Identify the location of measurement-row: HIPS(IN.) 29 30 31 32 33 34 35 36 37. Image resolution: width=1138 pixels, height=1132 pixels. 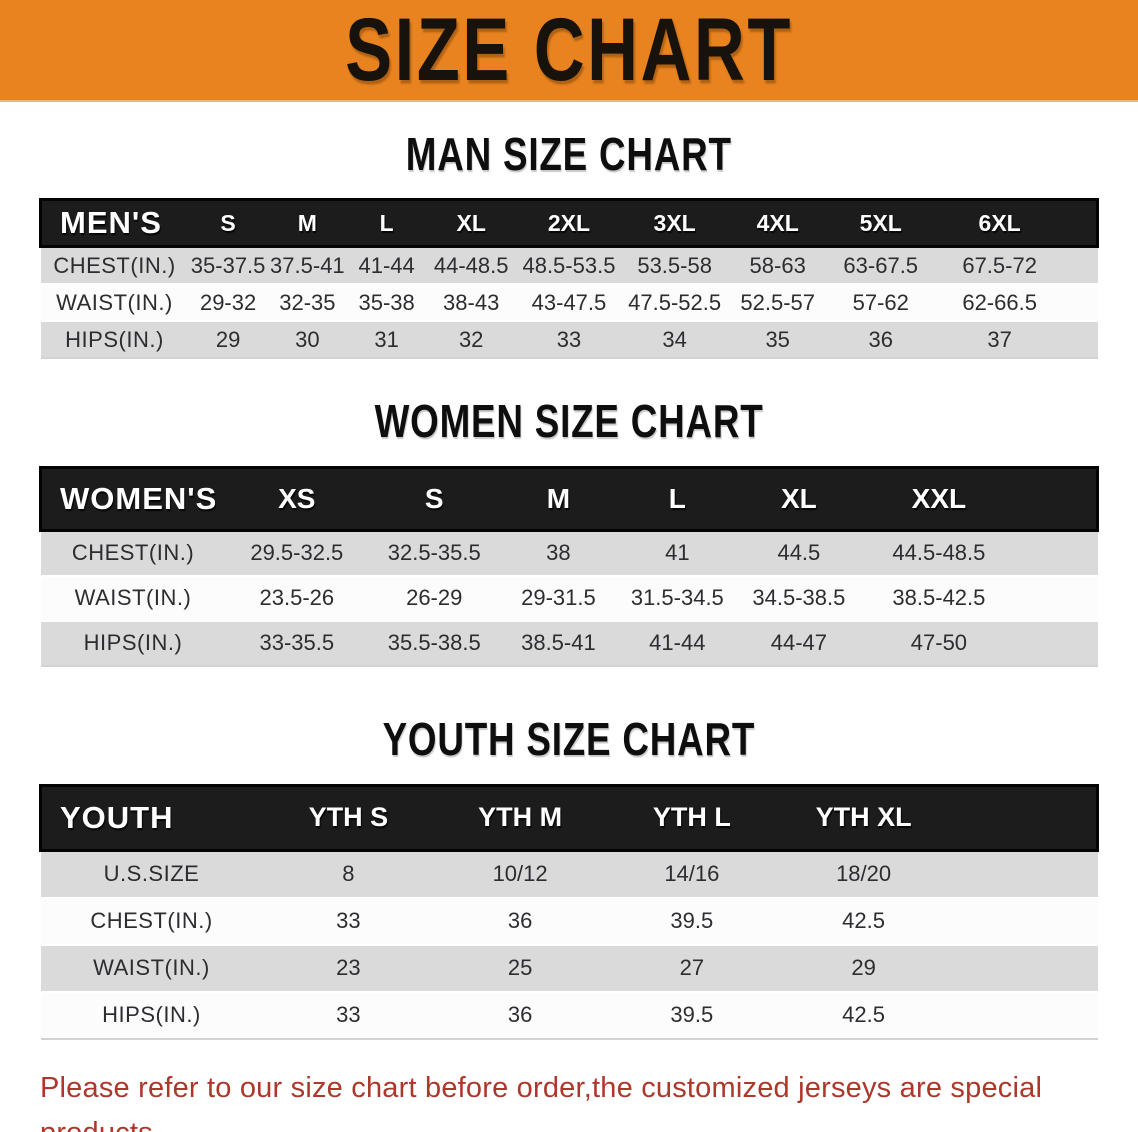
(569, 340).